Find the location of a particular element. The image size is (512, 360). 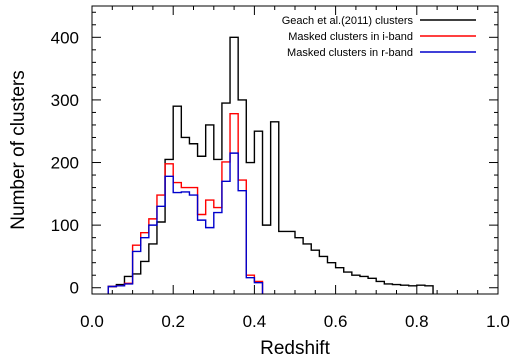

legend-label-1: Geach et al.(2011) clusters is located at coordinates (348, 21).